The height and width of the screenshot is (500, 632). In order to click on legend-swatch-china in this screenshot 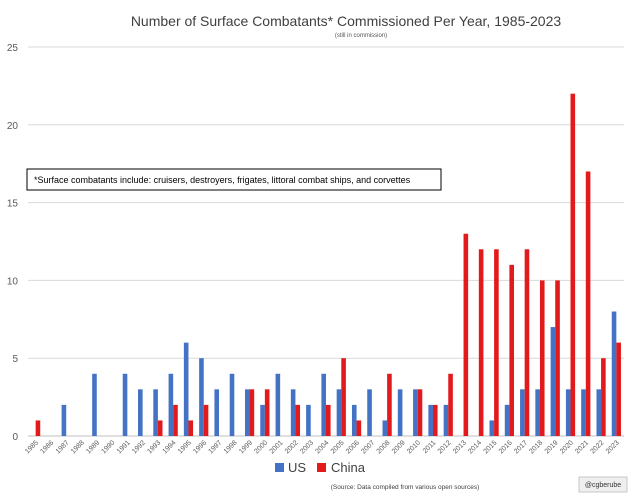, I will do `click(321, 467)`.